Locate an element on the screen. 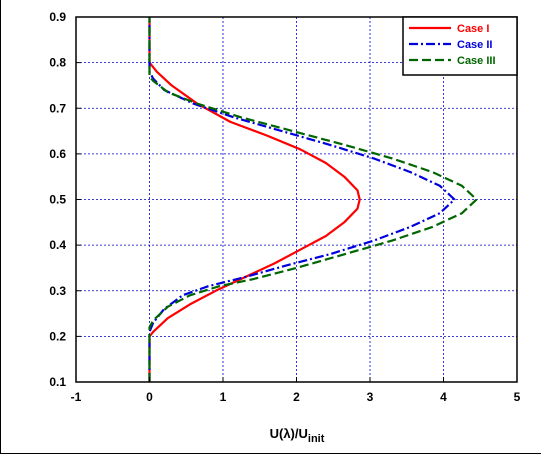  y-tick-label: 0.3 is located at coordinates (57, 291).